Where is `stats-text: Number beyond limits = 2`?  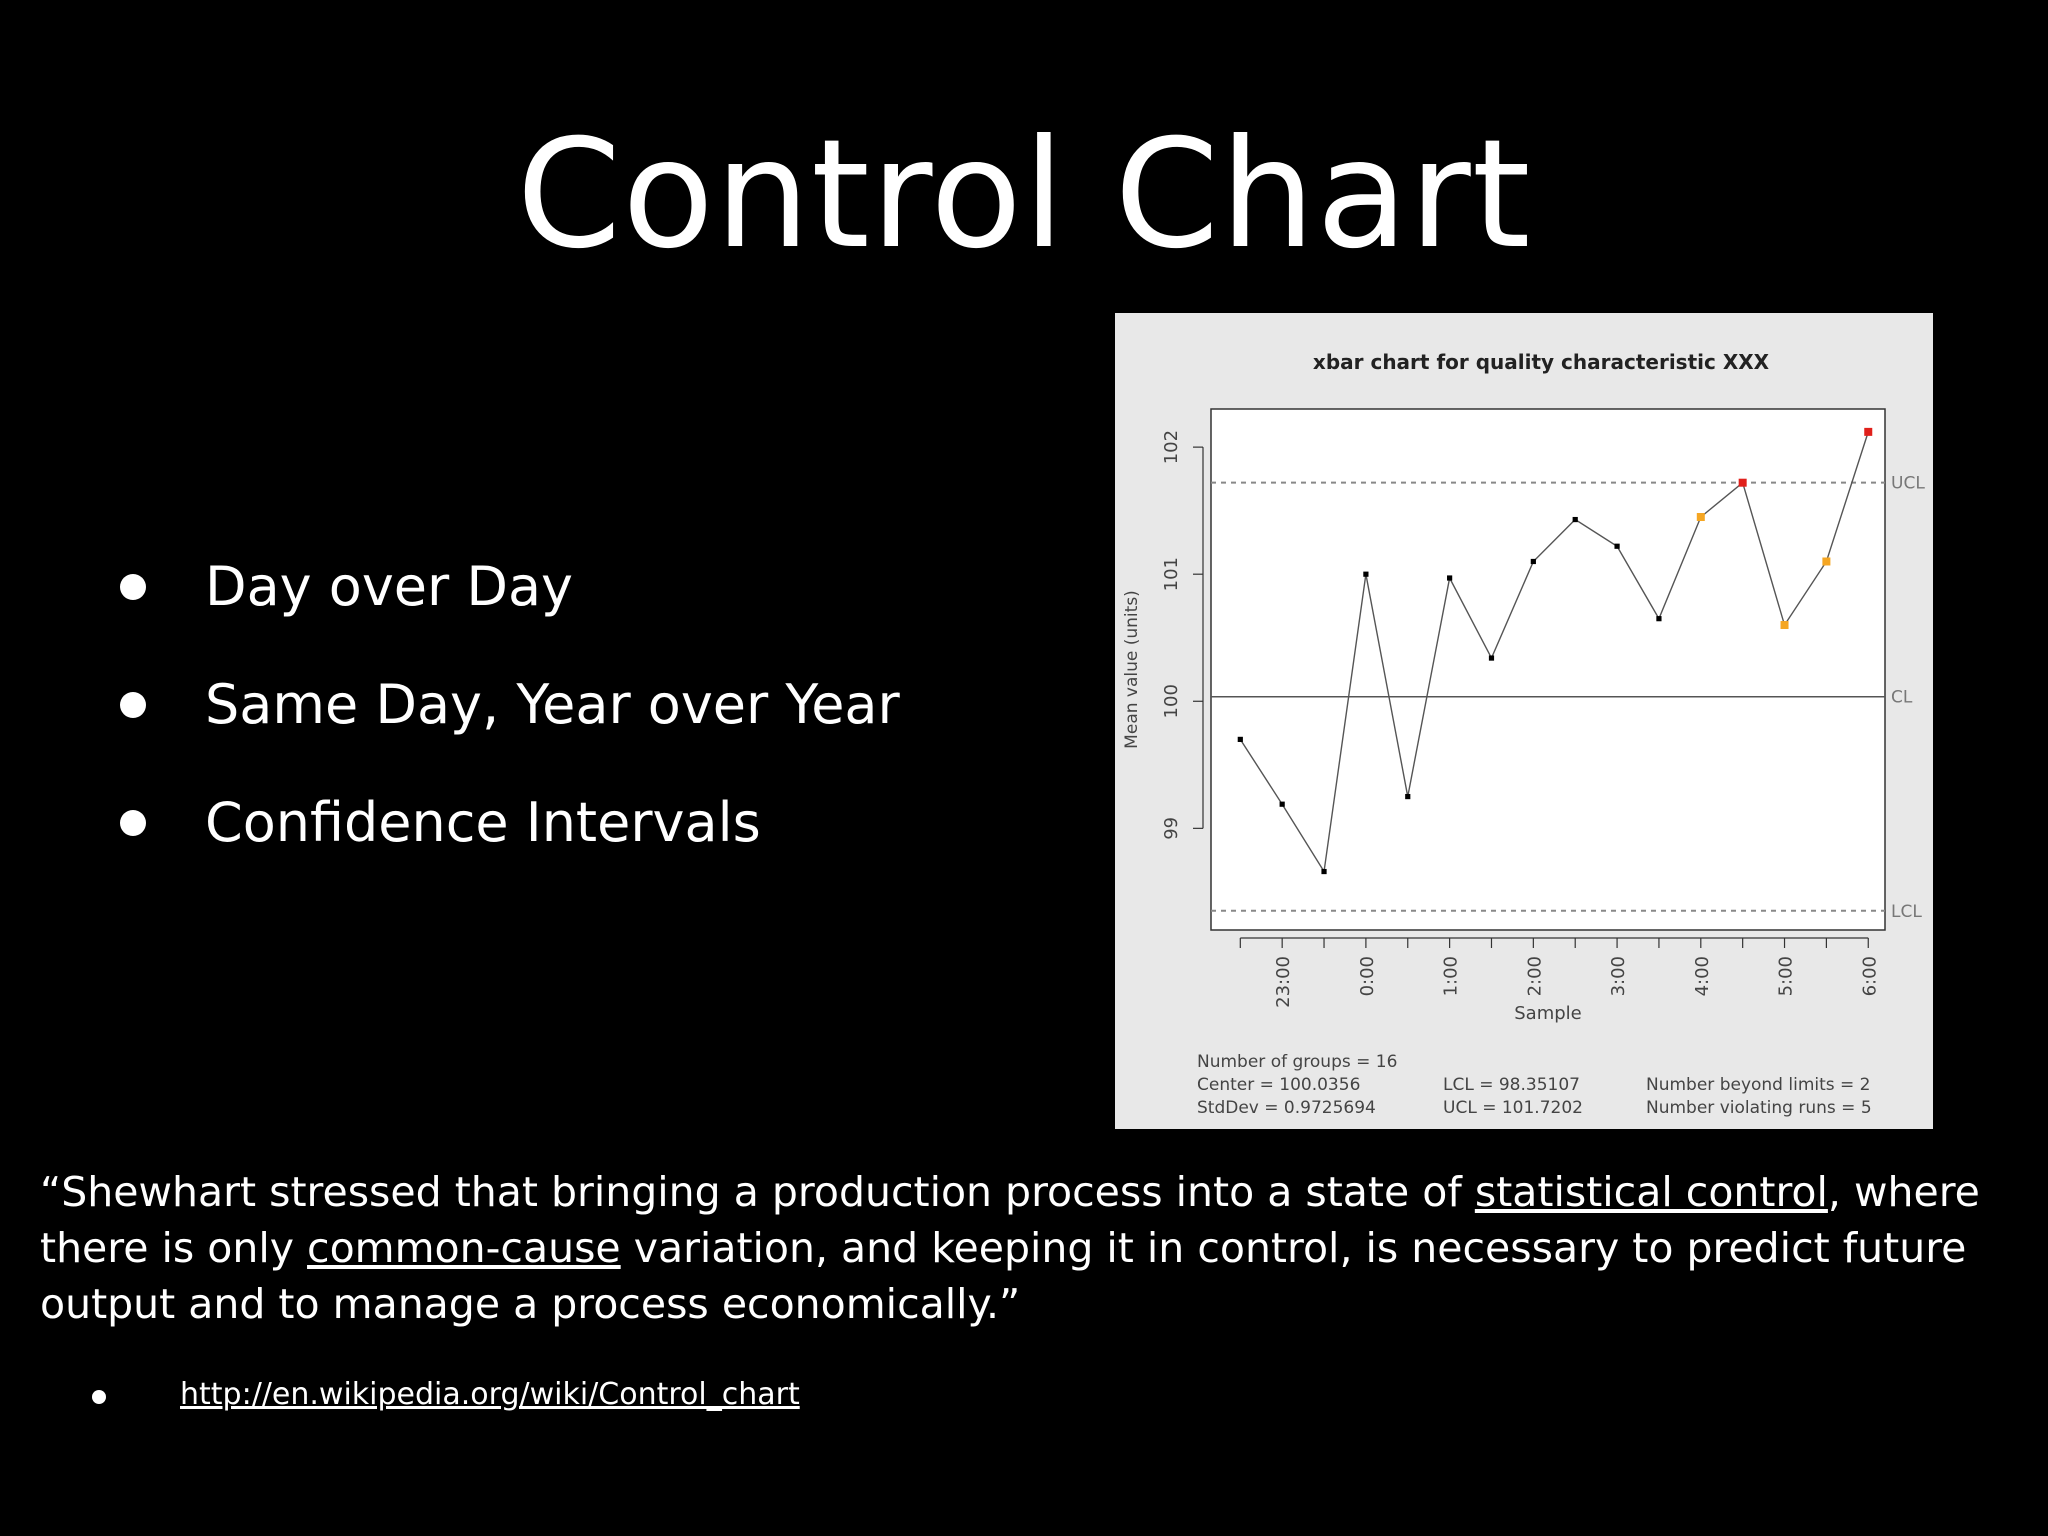
stats-text: Number beyond limits = 2 is located at coordinates (1758, 1085).